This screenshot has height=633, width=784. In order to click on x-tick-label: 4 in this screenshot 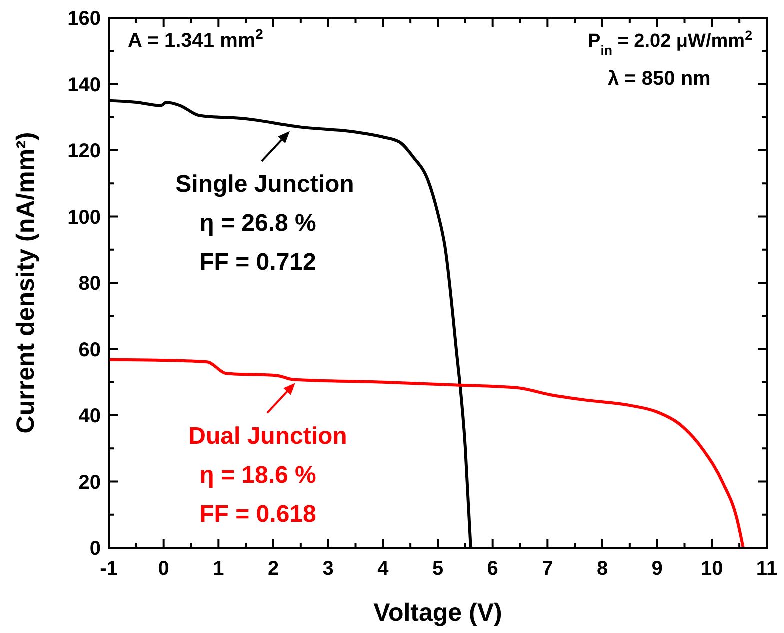, I will do `click(384, 569)`.